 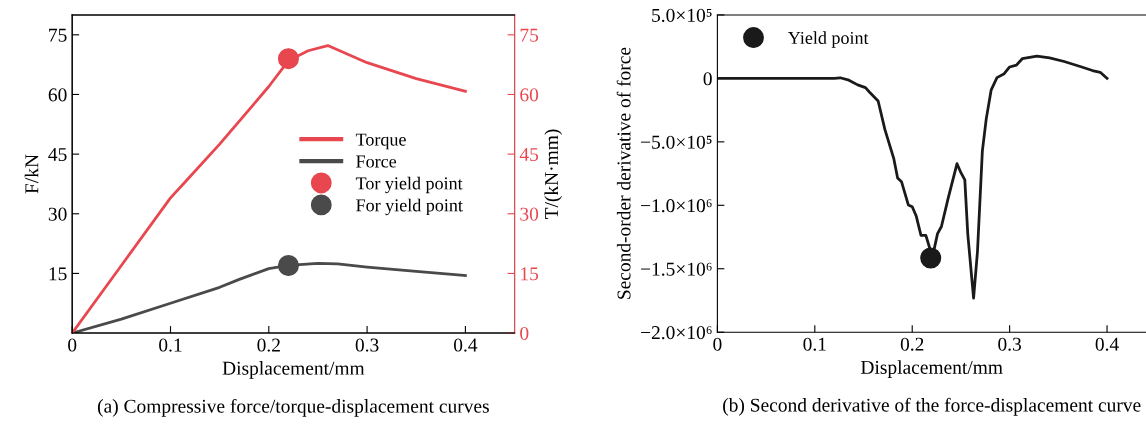 What do you see at coordinates (409, 207) in the screenshot?
I see `legend-label: For yield point` at bounding box center [409, 207].